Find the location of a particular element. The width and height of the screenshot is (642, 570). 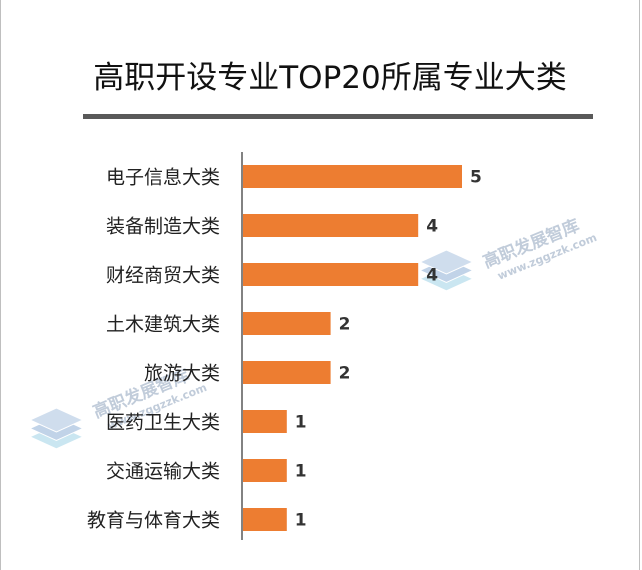

category-label: 装备制造大类 is located at coordinates (163, 227).